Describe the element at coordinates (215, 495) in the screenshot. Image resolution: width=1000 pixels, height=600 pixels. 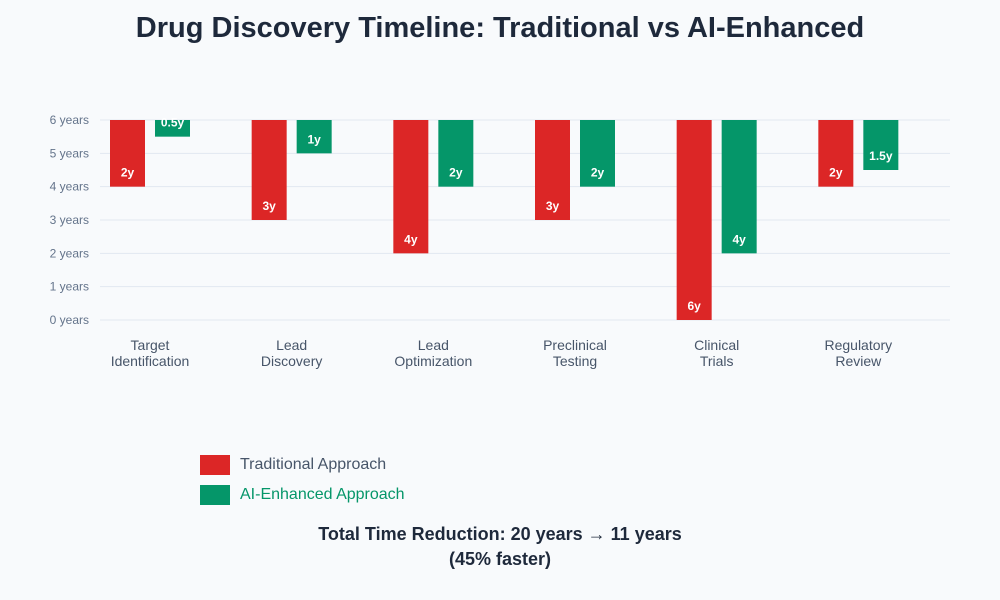
I see `legend-swatch-ai` at that location.